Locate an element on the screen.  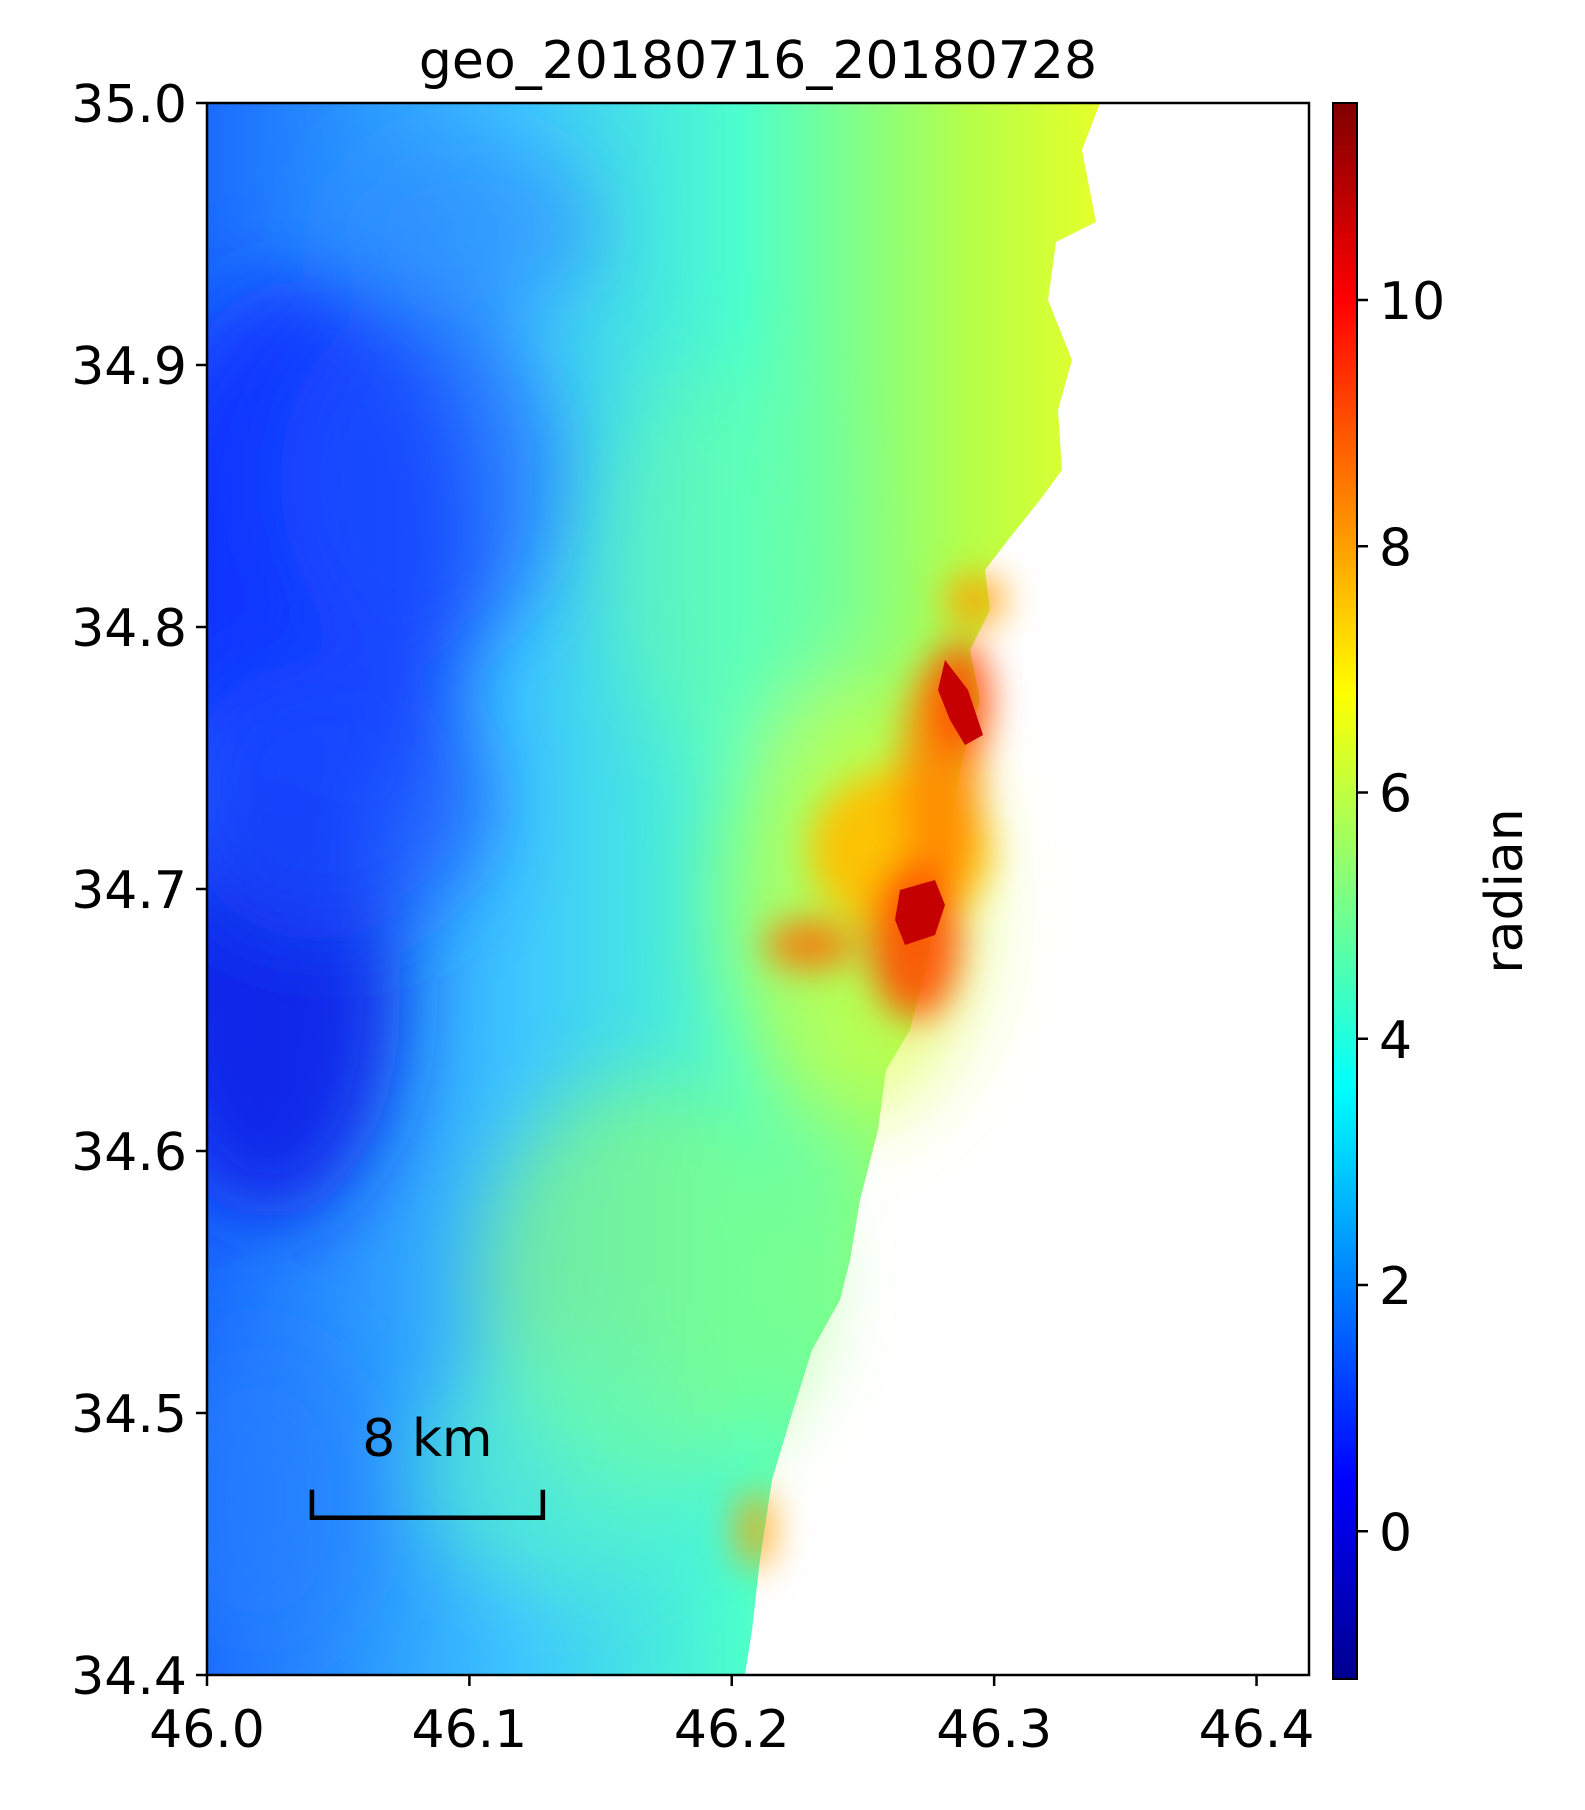
hotspot-peak-south is located at coordinates (920, 912).